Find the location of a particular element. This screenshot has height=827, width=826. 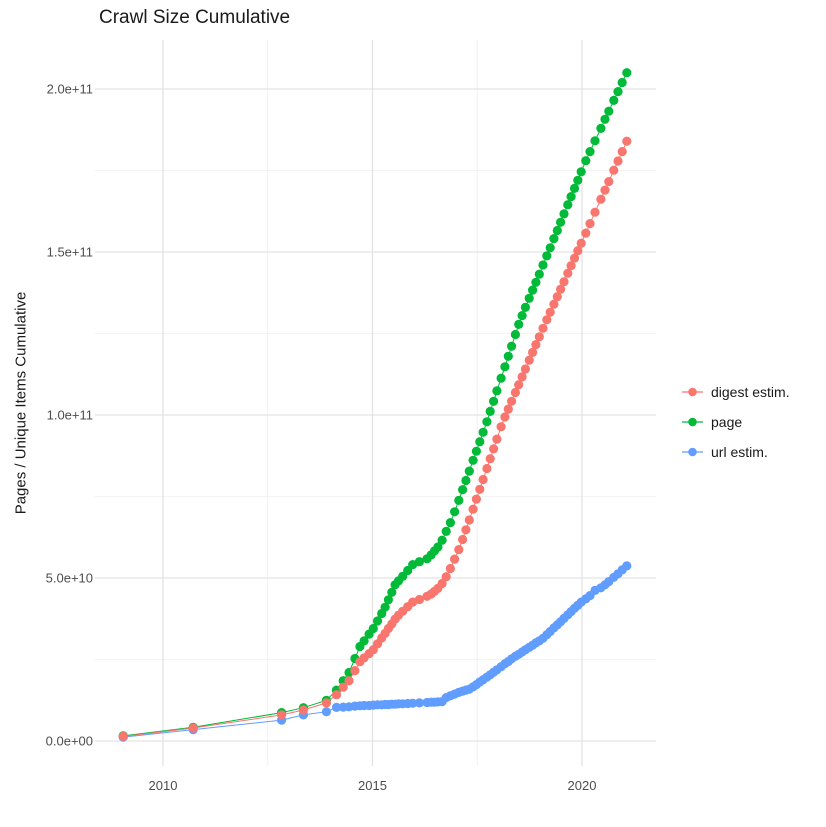

legend-label-url: url estim. is located at coordinates (739, 452).